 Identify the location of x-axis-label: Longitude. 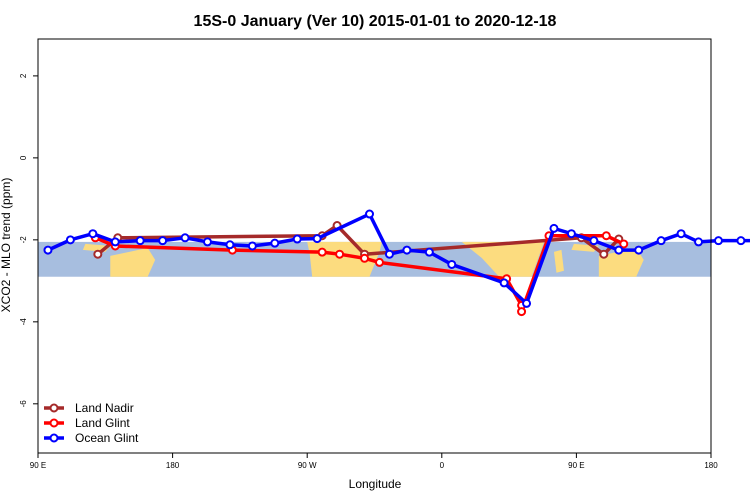
(375, 484).